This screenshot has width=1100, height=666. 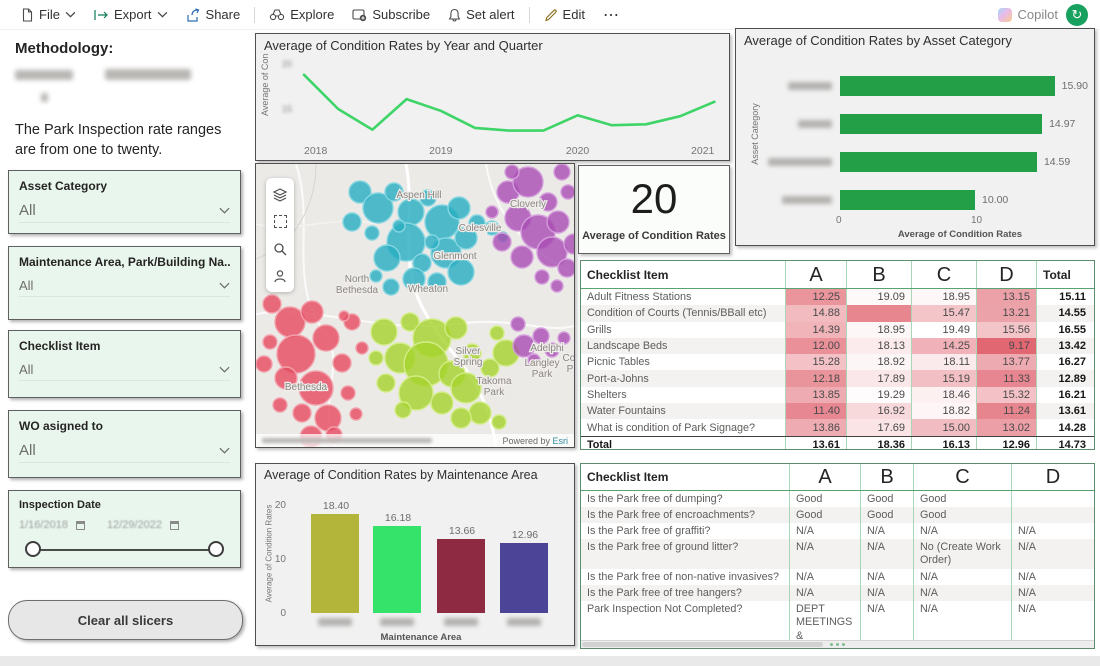 I want to click on condition-rates-card: 20 Average of Condition Rates, so click(x=654, y=209).